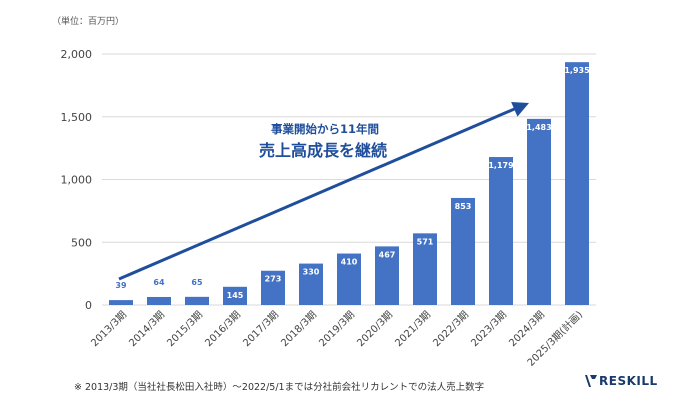 Image resolution: width=679 pixels, height=415 pixels. Describe the element at coordinates (121, 285) in the screenshot. I see `bar-value-label: 39` at that location.